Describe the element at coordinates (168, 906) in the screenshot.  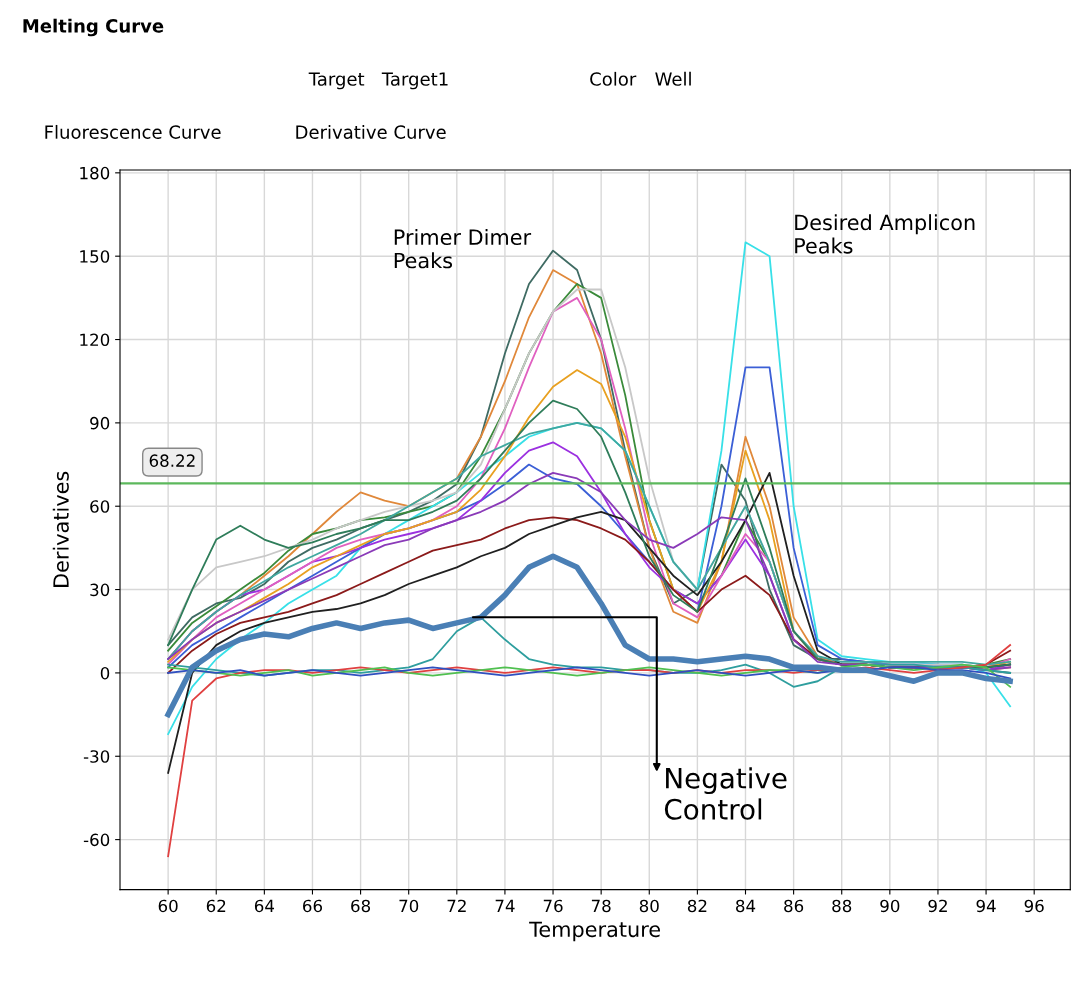
I see `x-tick-label: 60` at that location.